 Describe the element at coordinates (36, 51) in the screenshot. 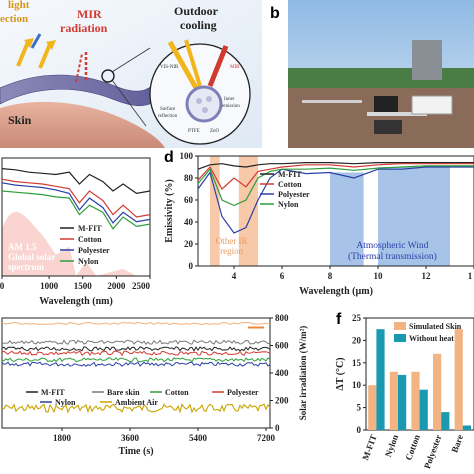

I see `solar-arrows` at that location.